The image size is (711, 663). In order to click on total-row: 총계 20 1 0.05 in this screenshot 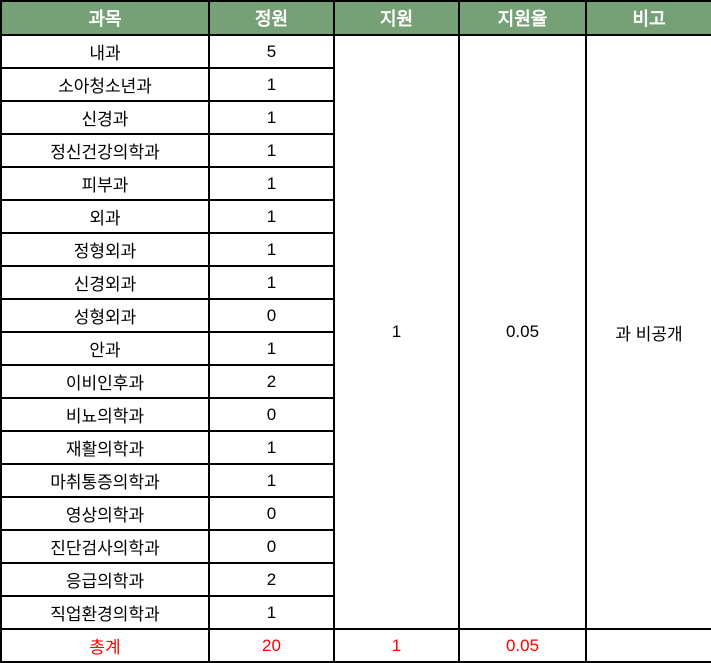, I will do `click(355, 645)`.